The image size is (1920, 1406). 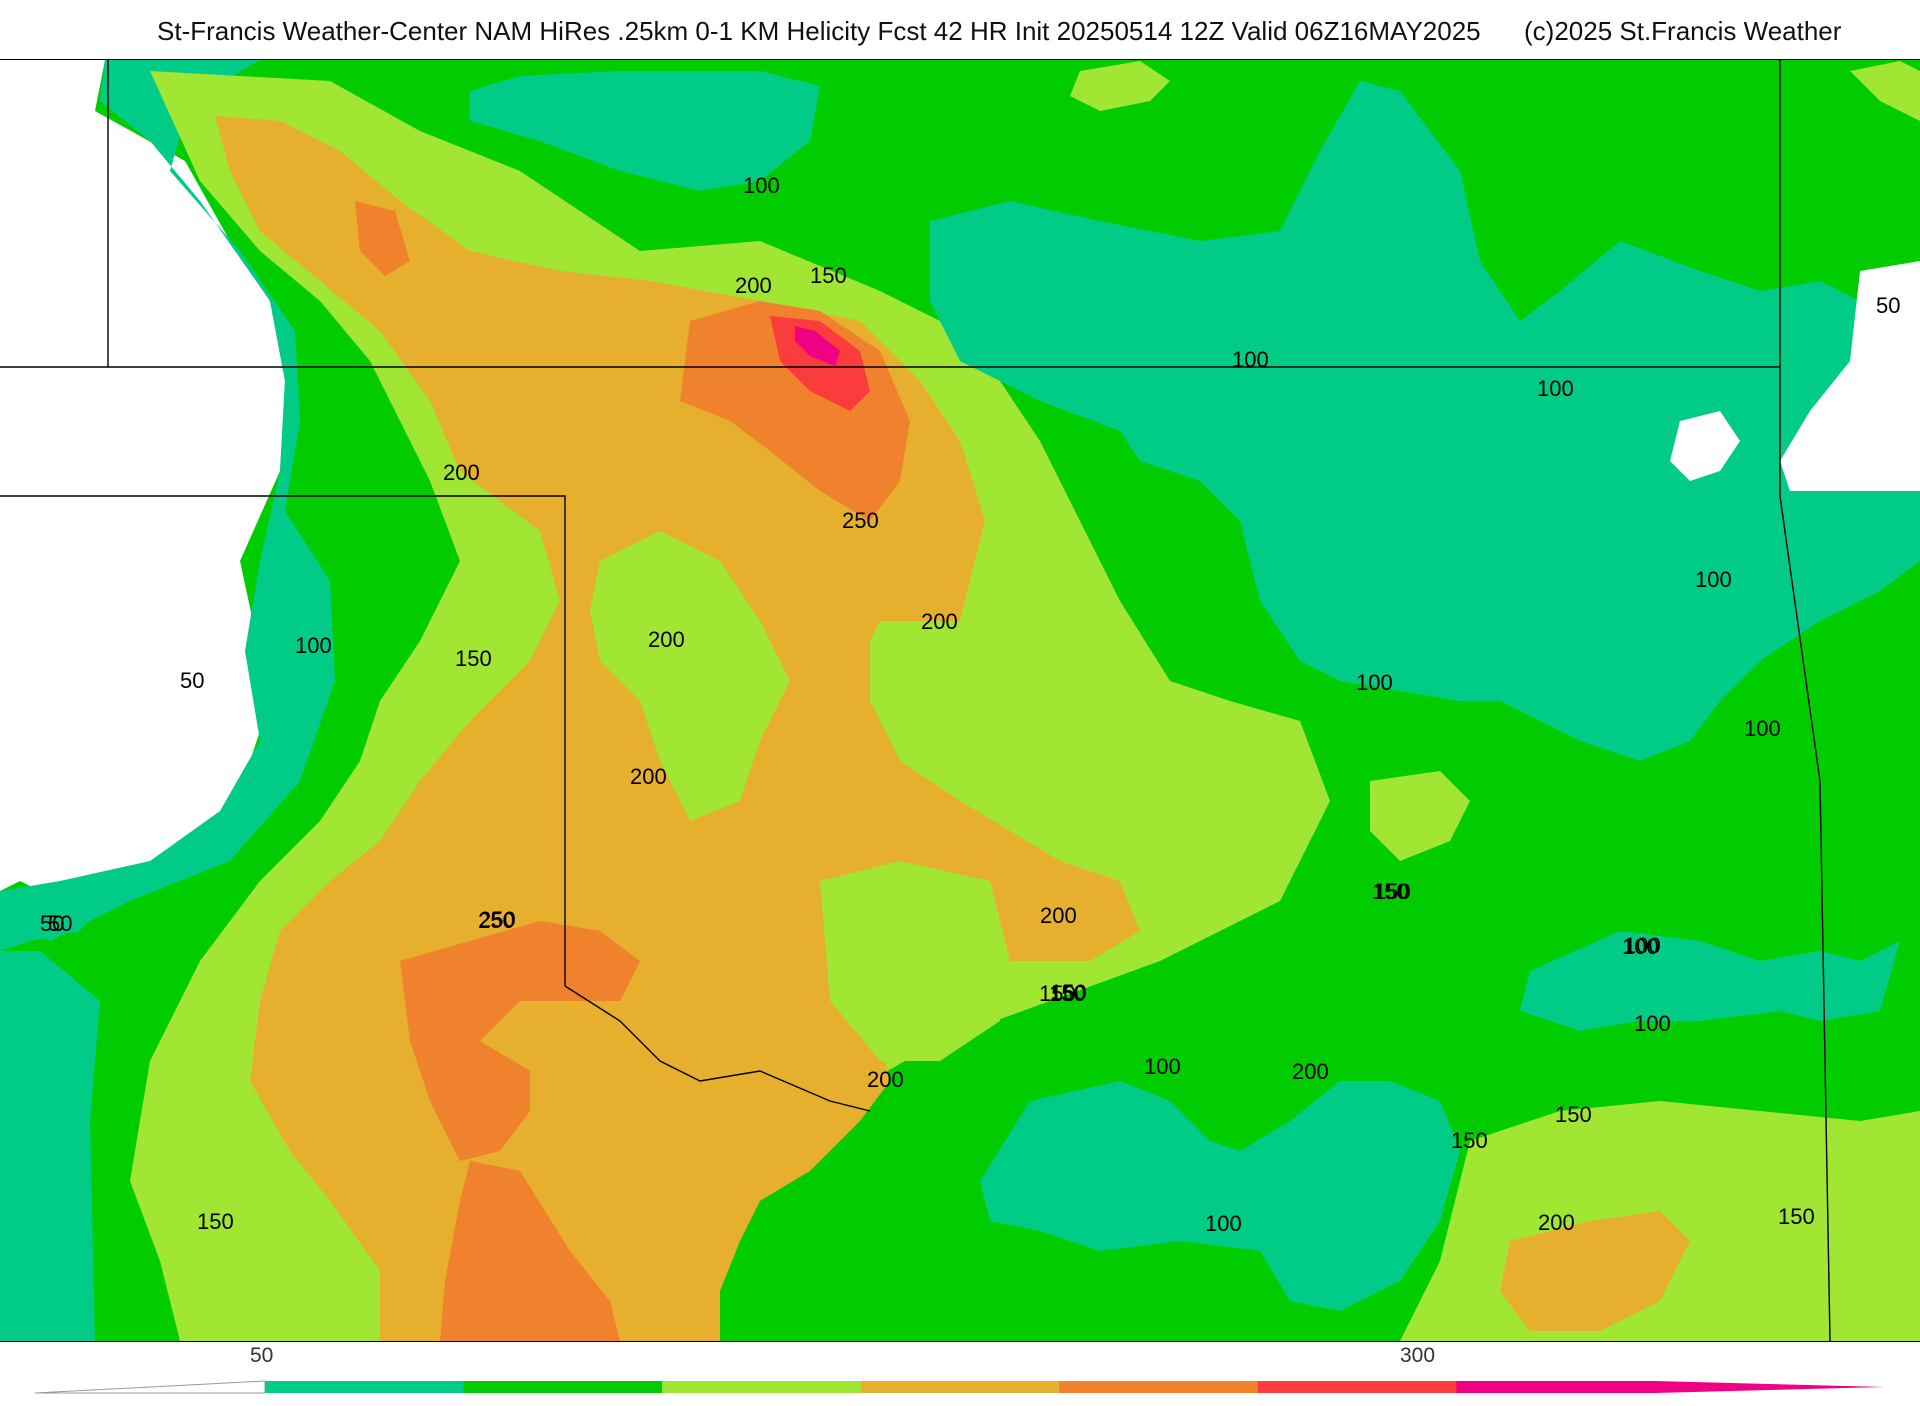 What do you see at coordinates (1120, 86) in the screenshot?
I see `field-150-200-ne` at bounding box center [1120, 86].